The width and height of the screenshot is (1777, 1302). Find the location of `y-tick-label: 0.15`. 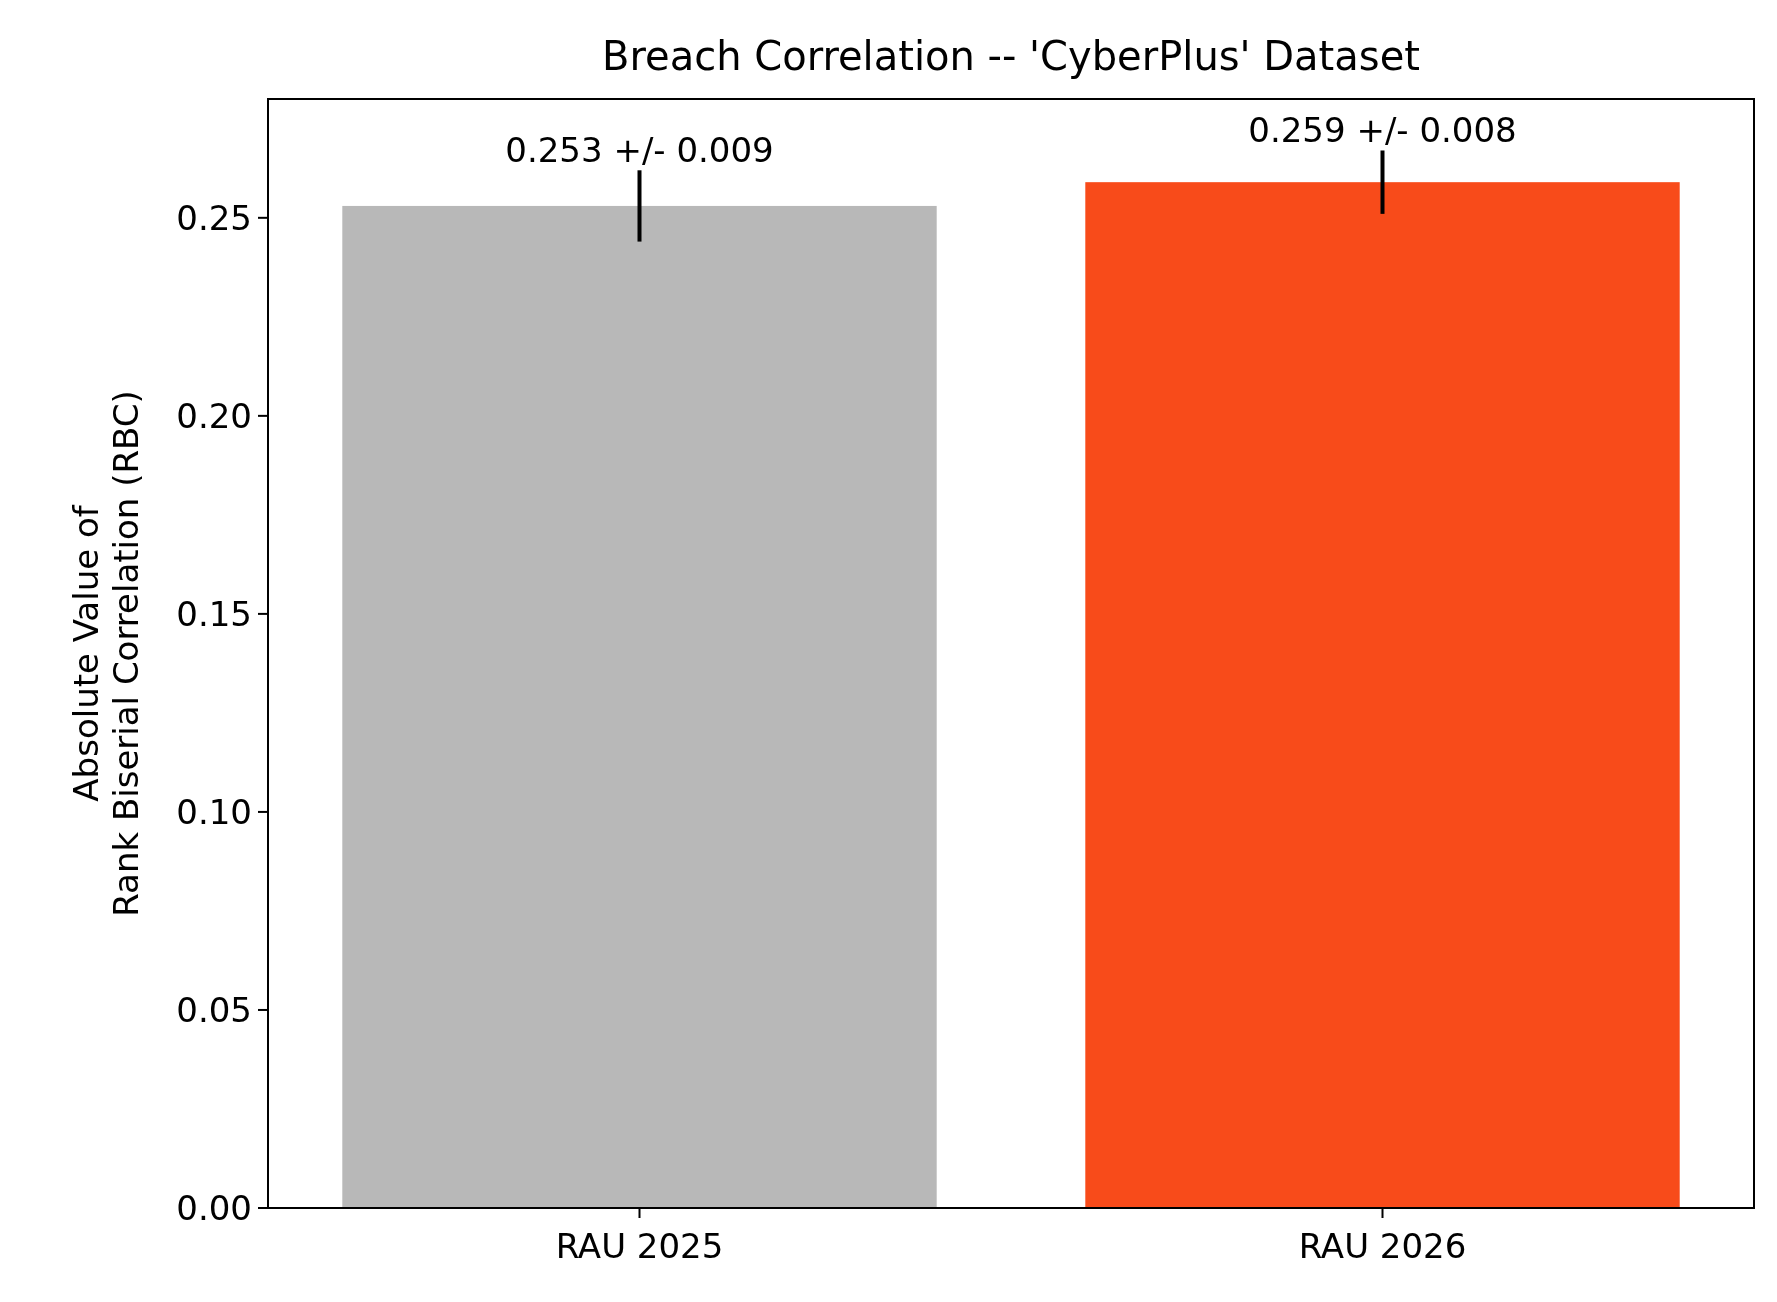

y-tick-label: 0.15 is located at coordinates (214, 613).